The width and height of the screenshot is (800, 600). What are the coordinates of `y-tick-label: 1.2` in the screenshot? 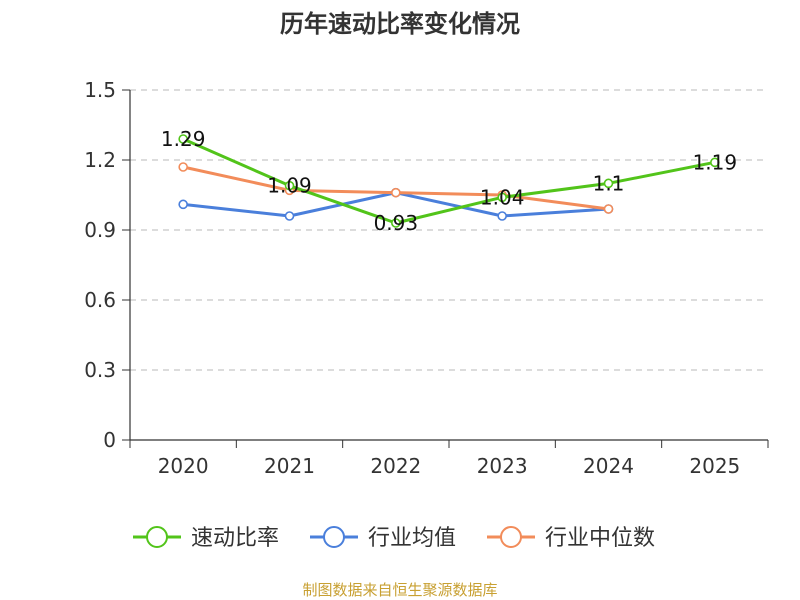 It's located at (100, 160).